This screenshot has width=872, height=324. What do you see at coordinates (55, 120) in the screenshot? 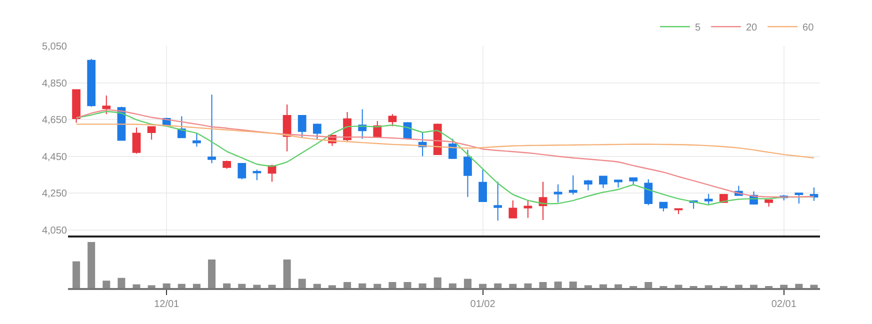
I see `y-tick-label: 4,650` at bounding box center [55, 120].